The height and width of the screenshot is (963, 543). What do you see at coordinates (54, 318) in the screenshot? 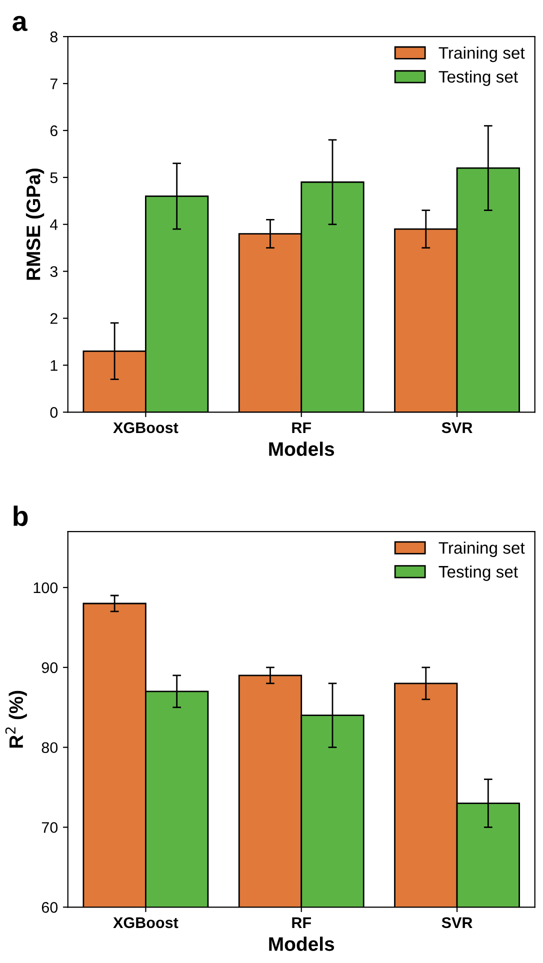
I see `y-tick-label: 2` at bounding box center [54, 318].